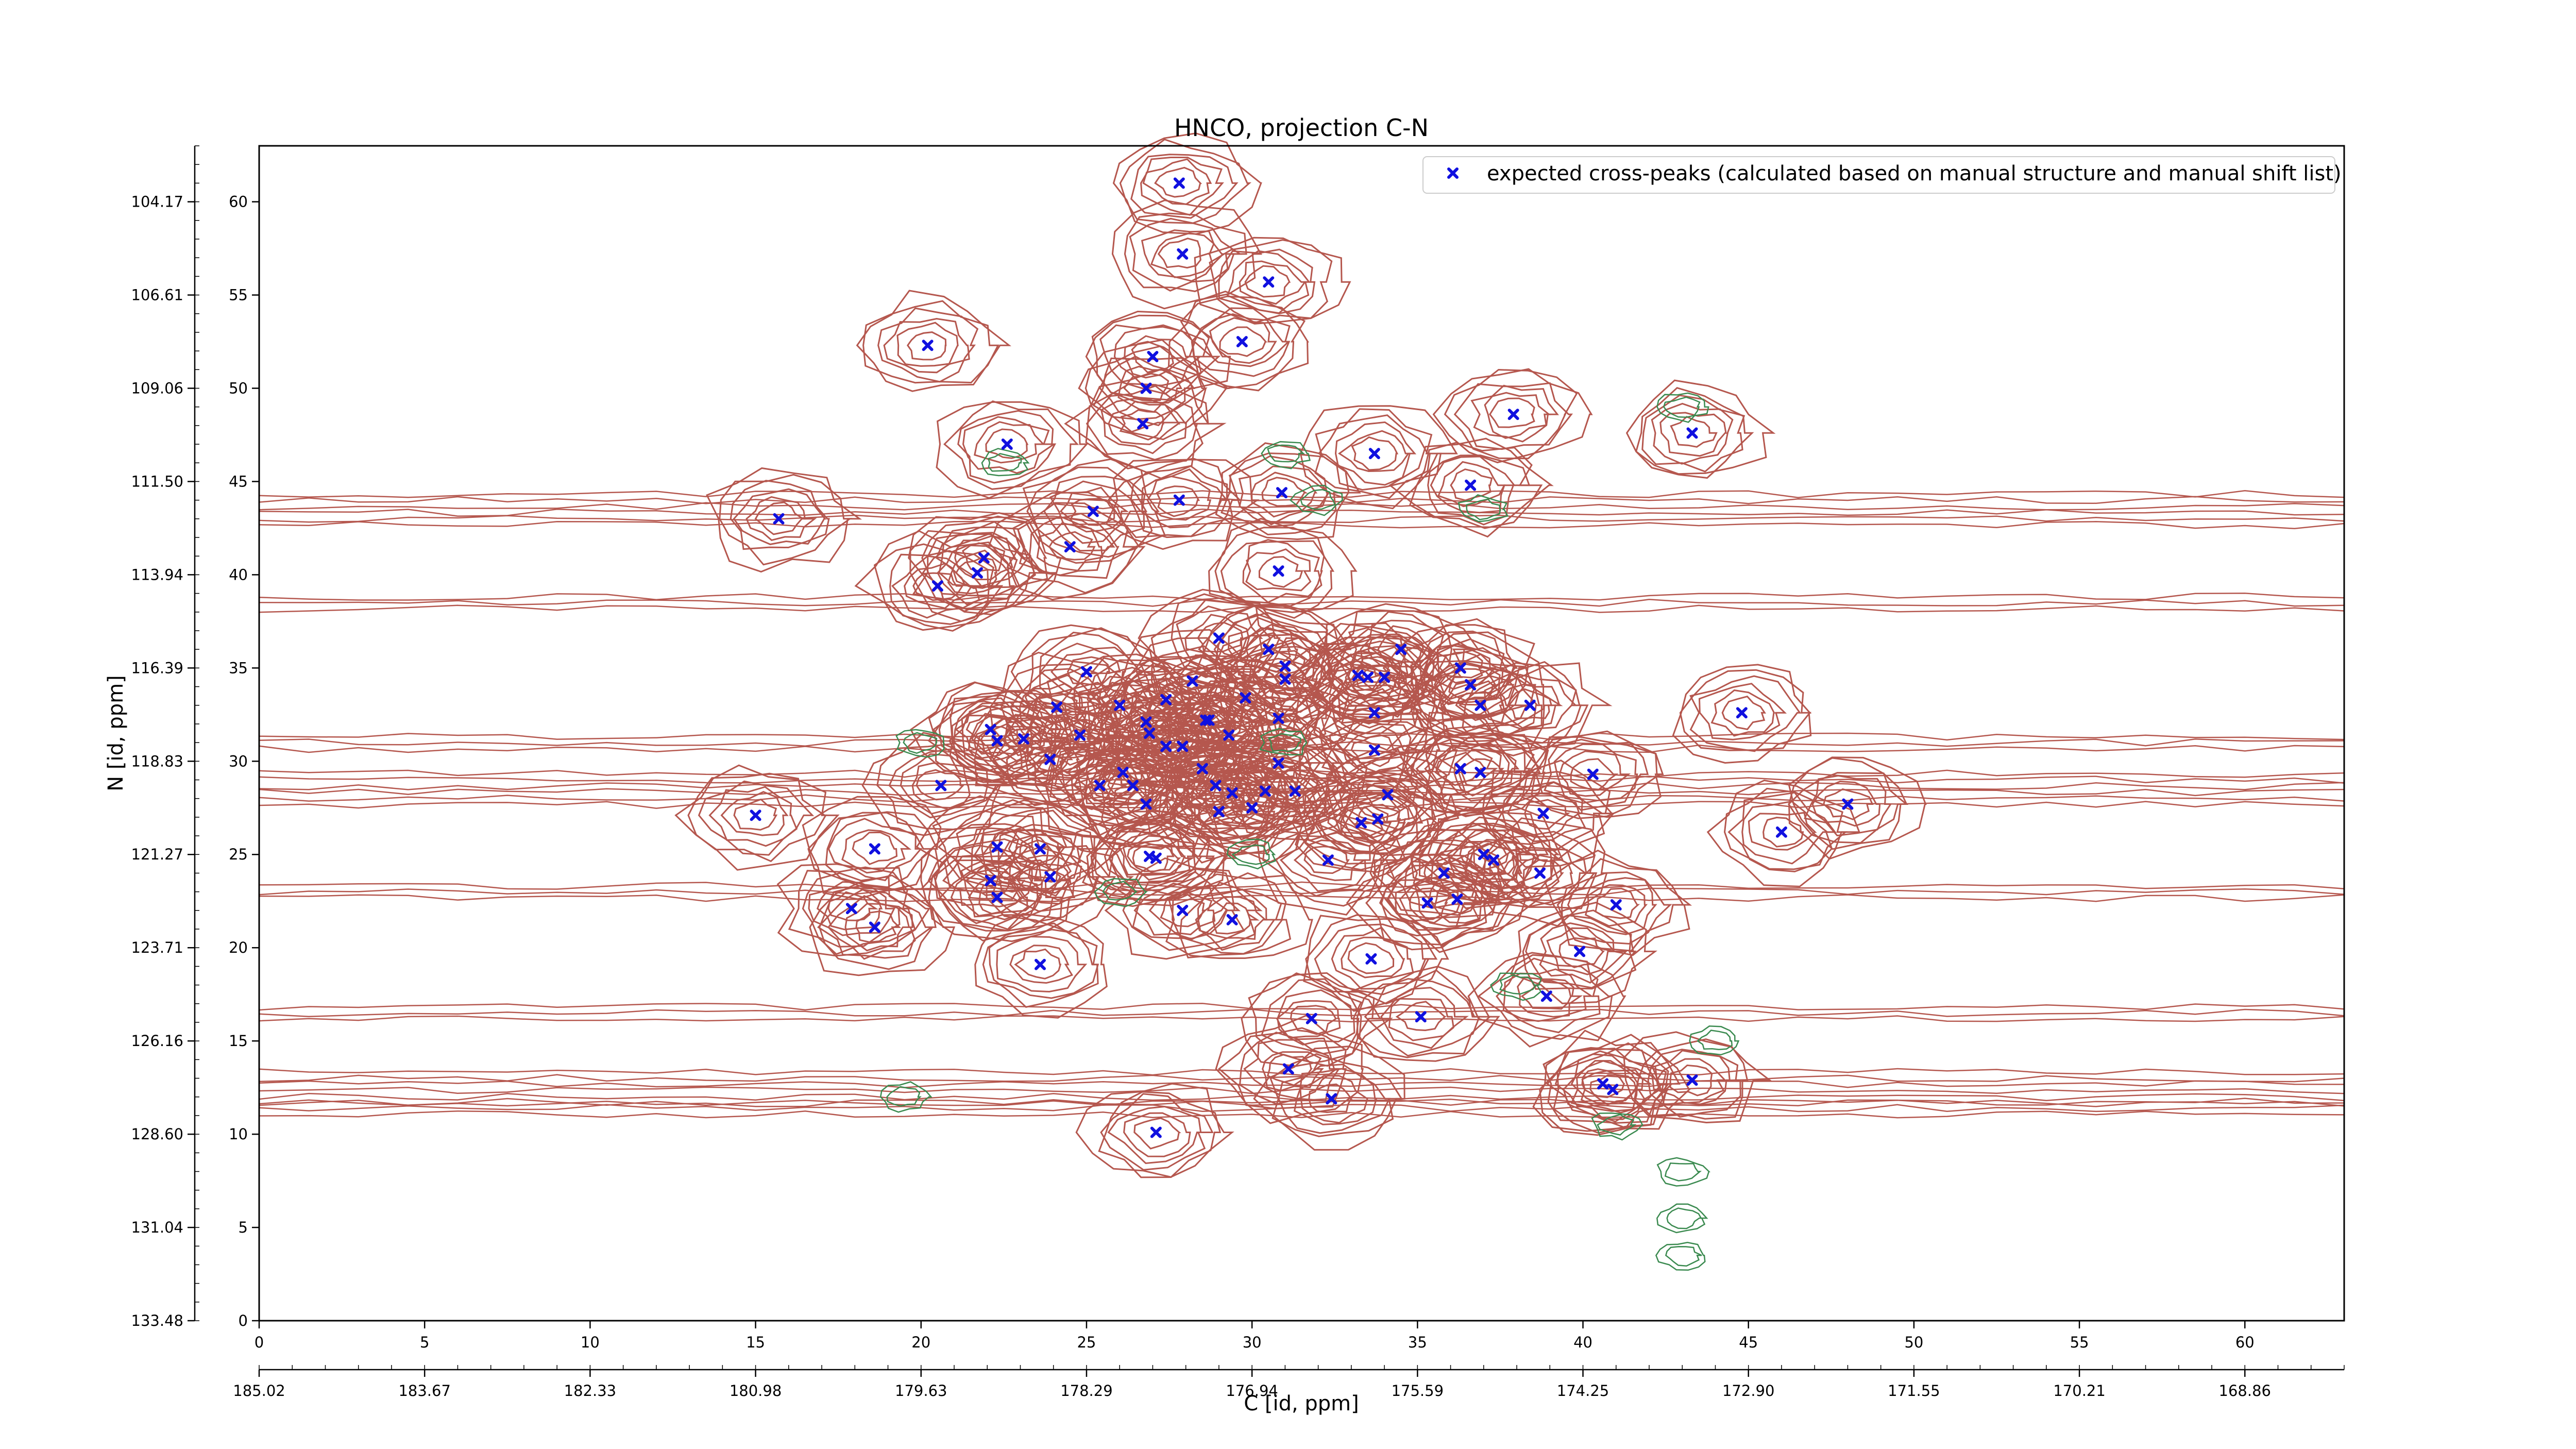  I want to click on legend-marker-glyph, so click(1453, 173).